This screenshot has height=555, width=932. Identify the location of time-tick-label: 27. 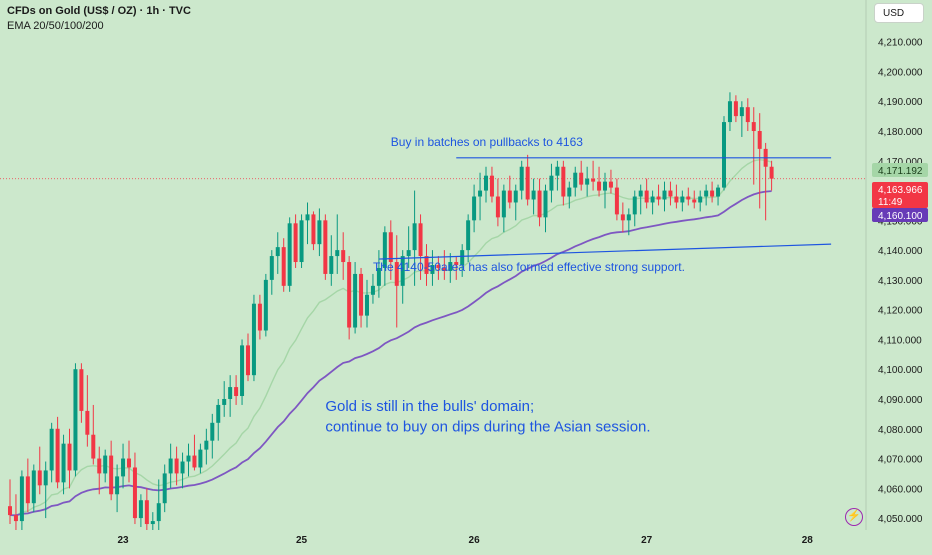
(647, 540).